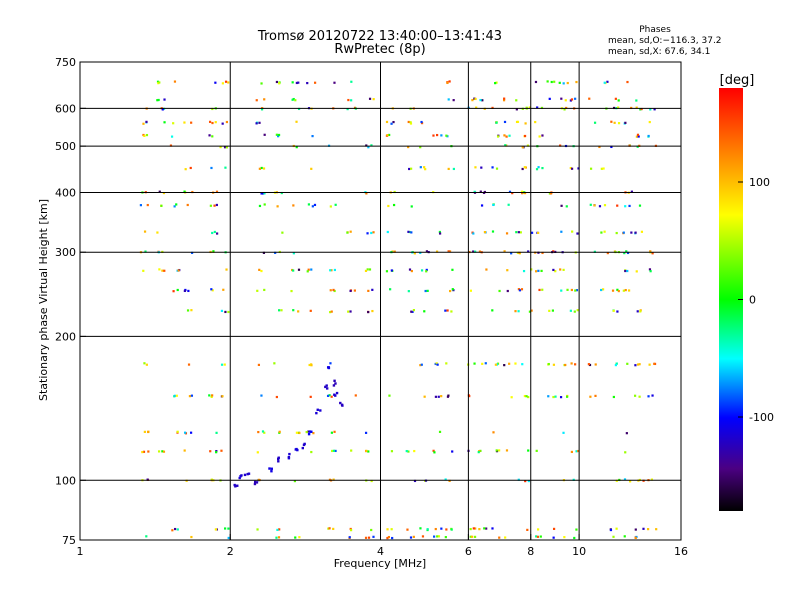 This screenshot has width=800, height=600. What do you see at coordinates (230, 551) in the screenshot?
I see `x-tick-label: 2` at bounding box center [230, 551].